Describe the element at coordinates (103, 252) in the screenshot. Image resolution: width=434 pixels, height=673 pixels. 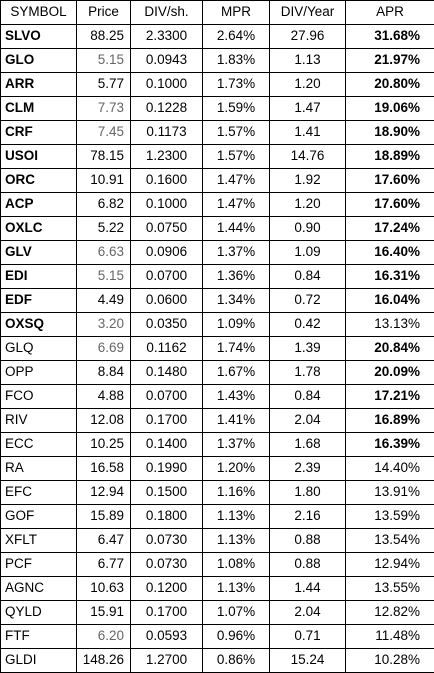
I see `price-cell: 6.63` at that location.